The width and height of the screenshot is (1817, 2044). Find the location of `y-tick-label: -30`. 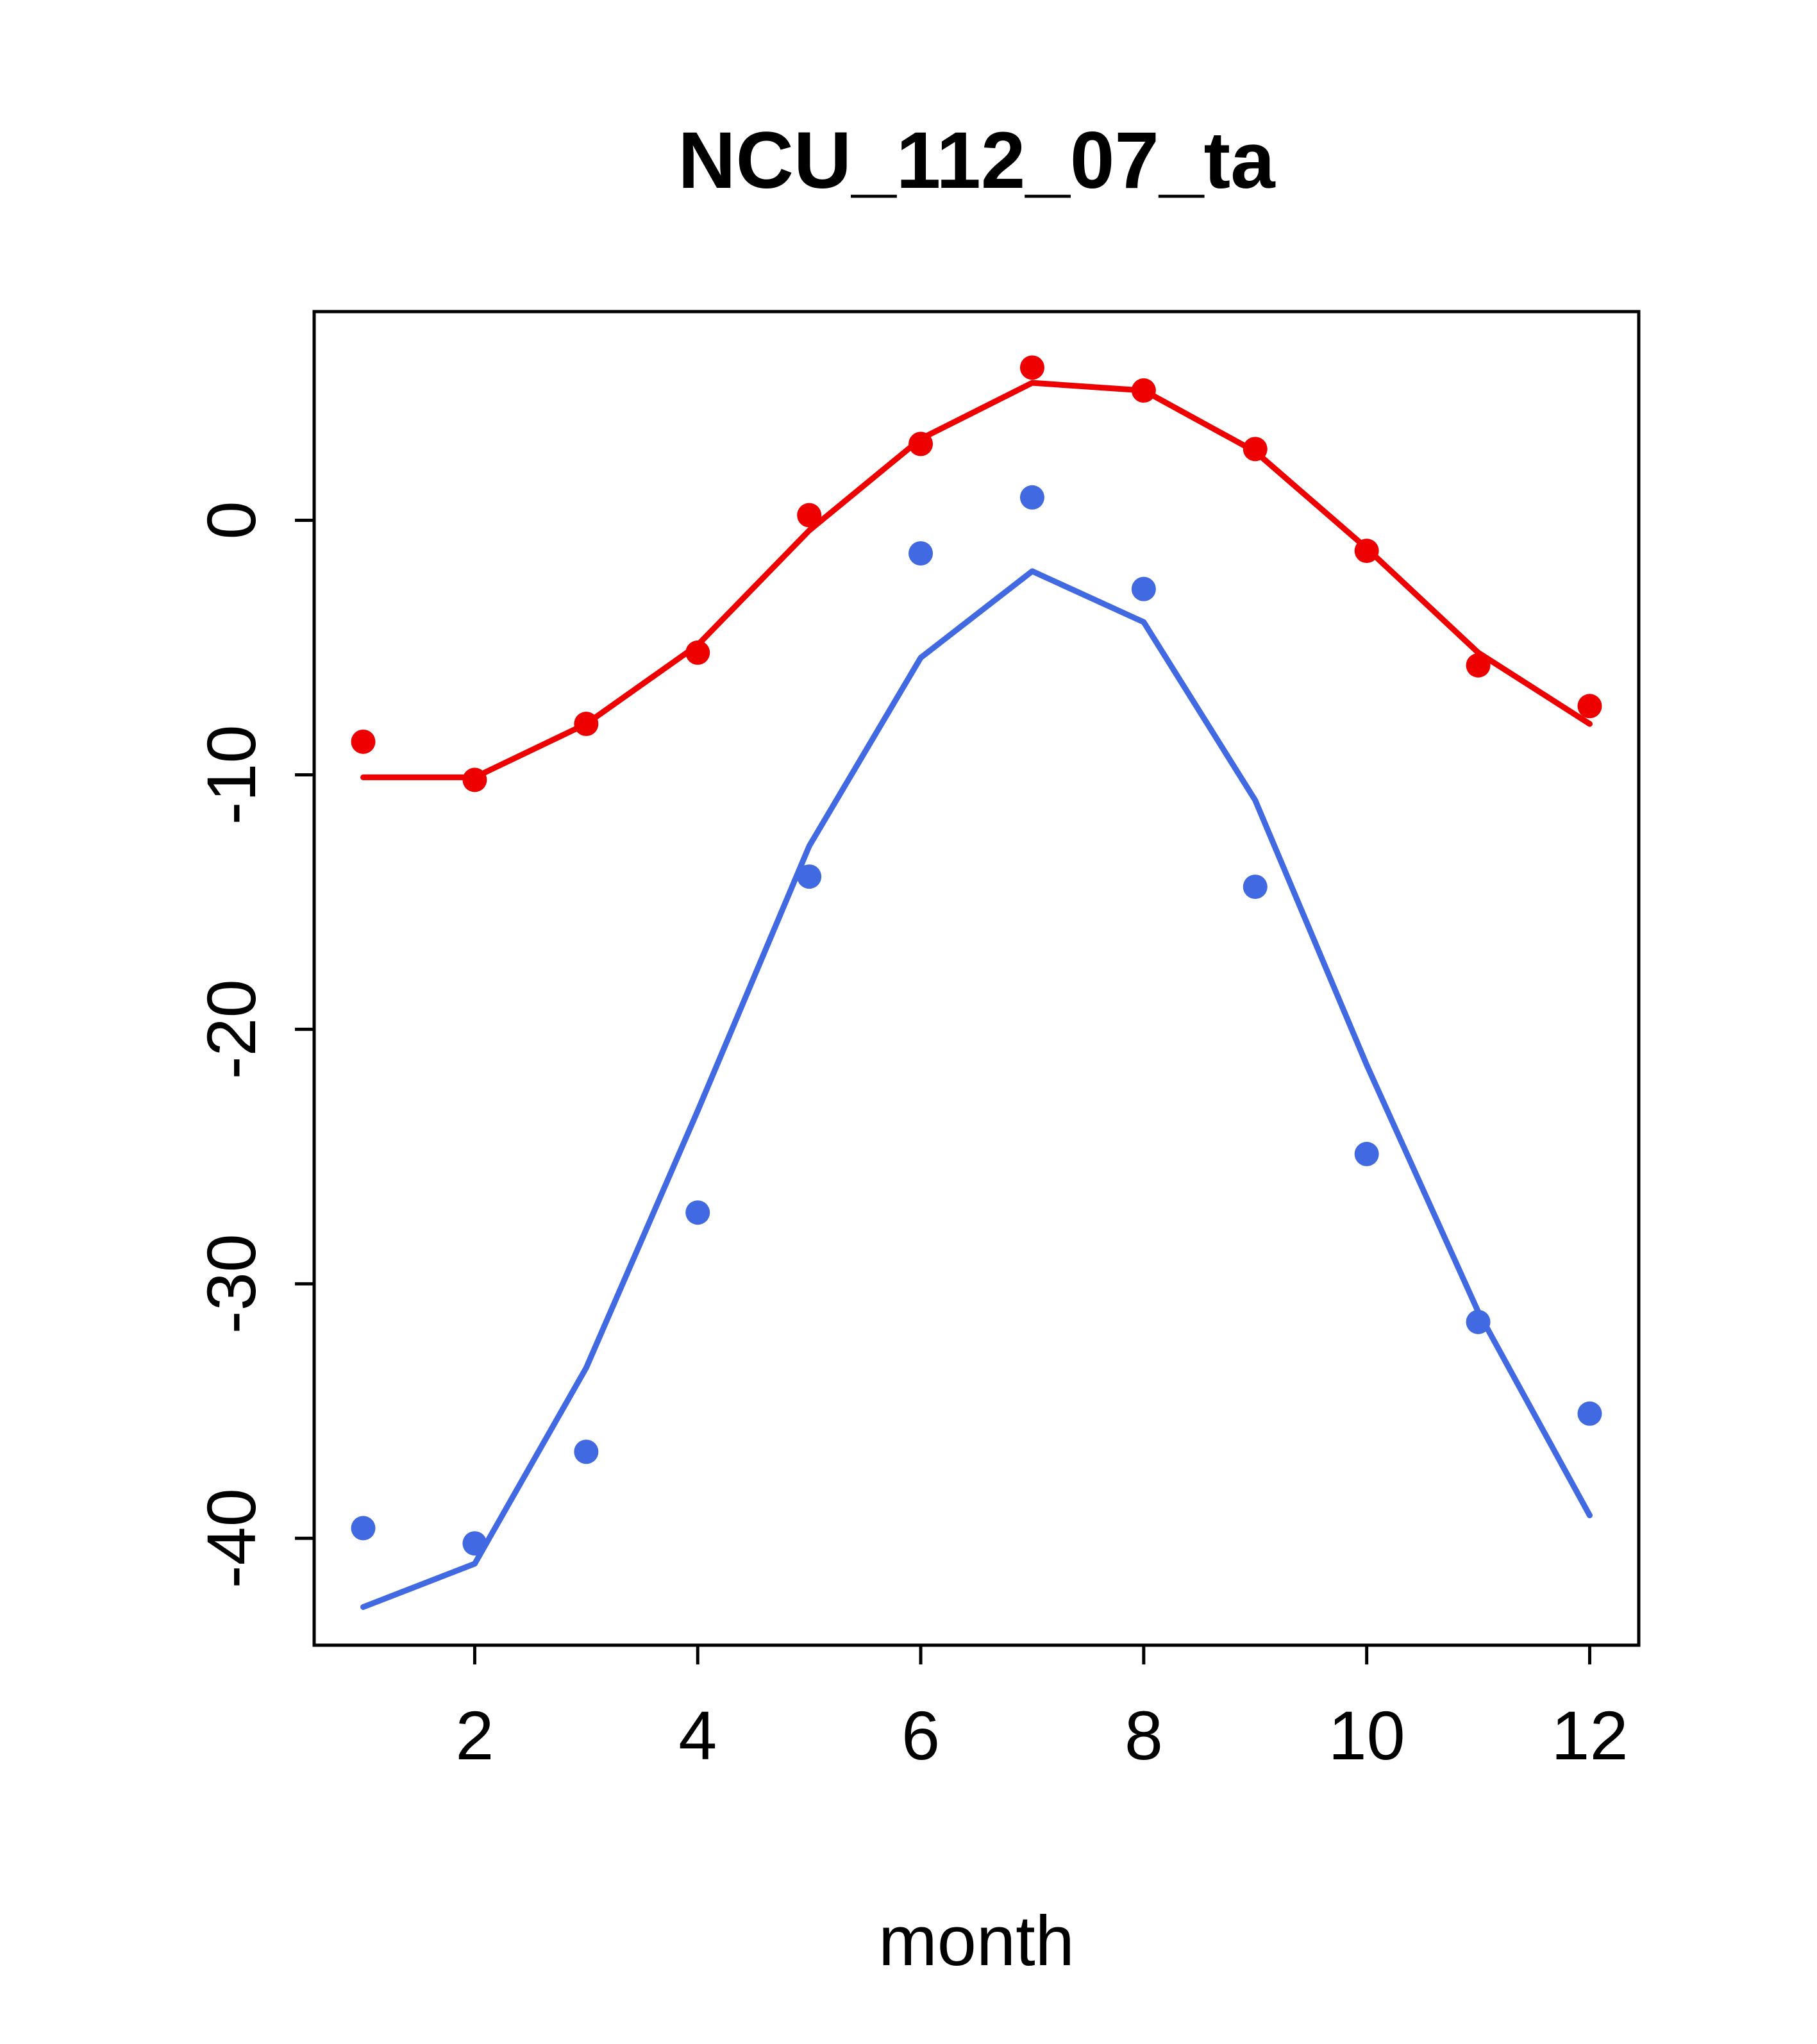

y-tick-label: -30 is located at coordinates (231, 1284).